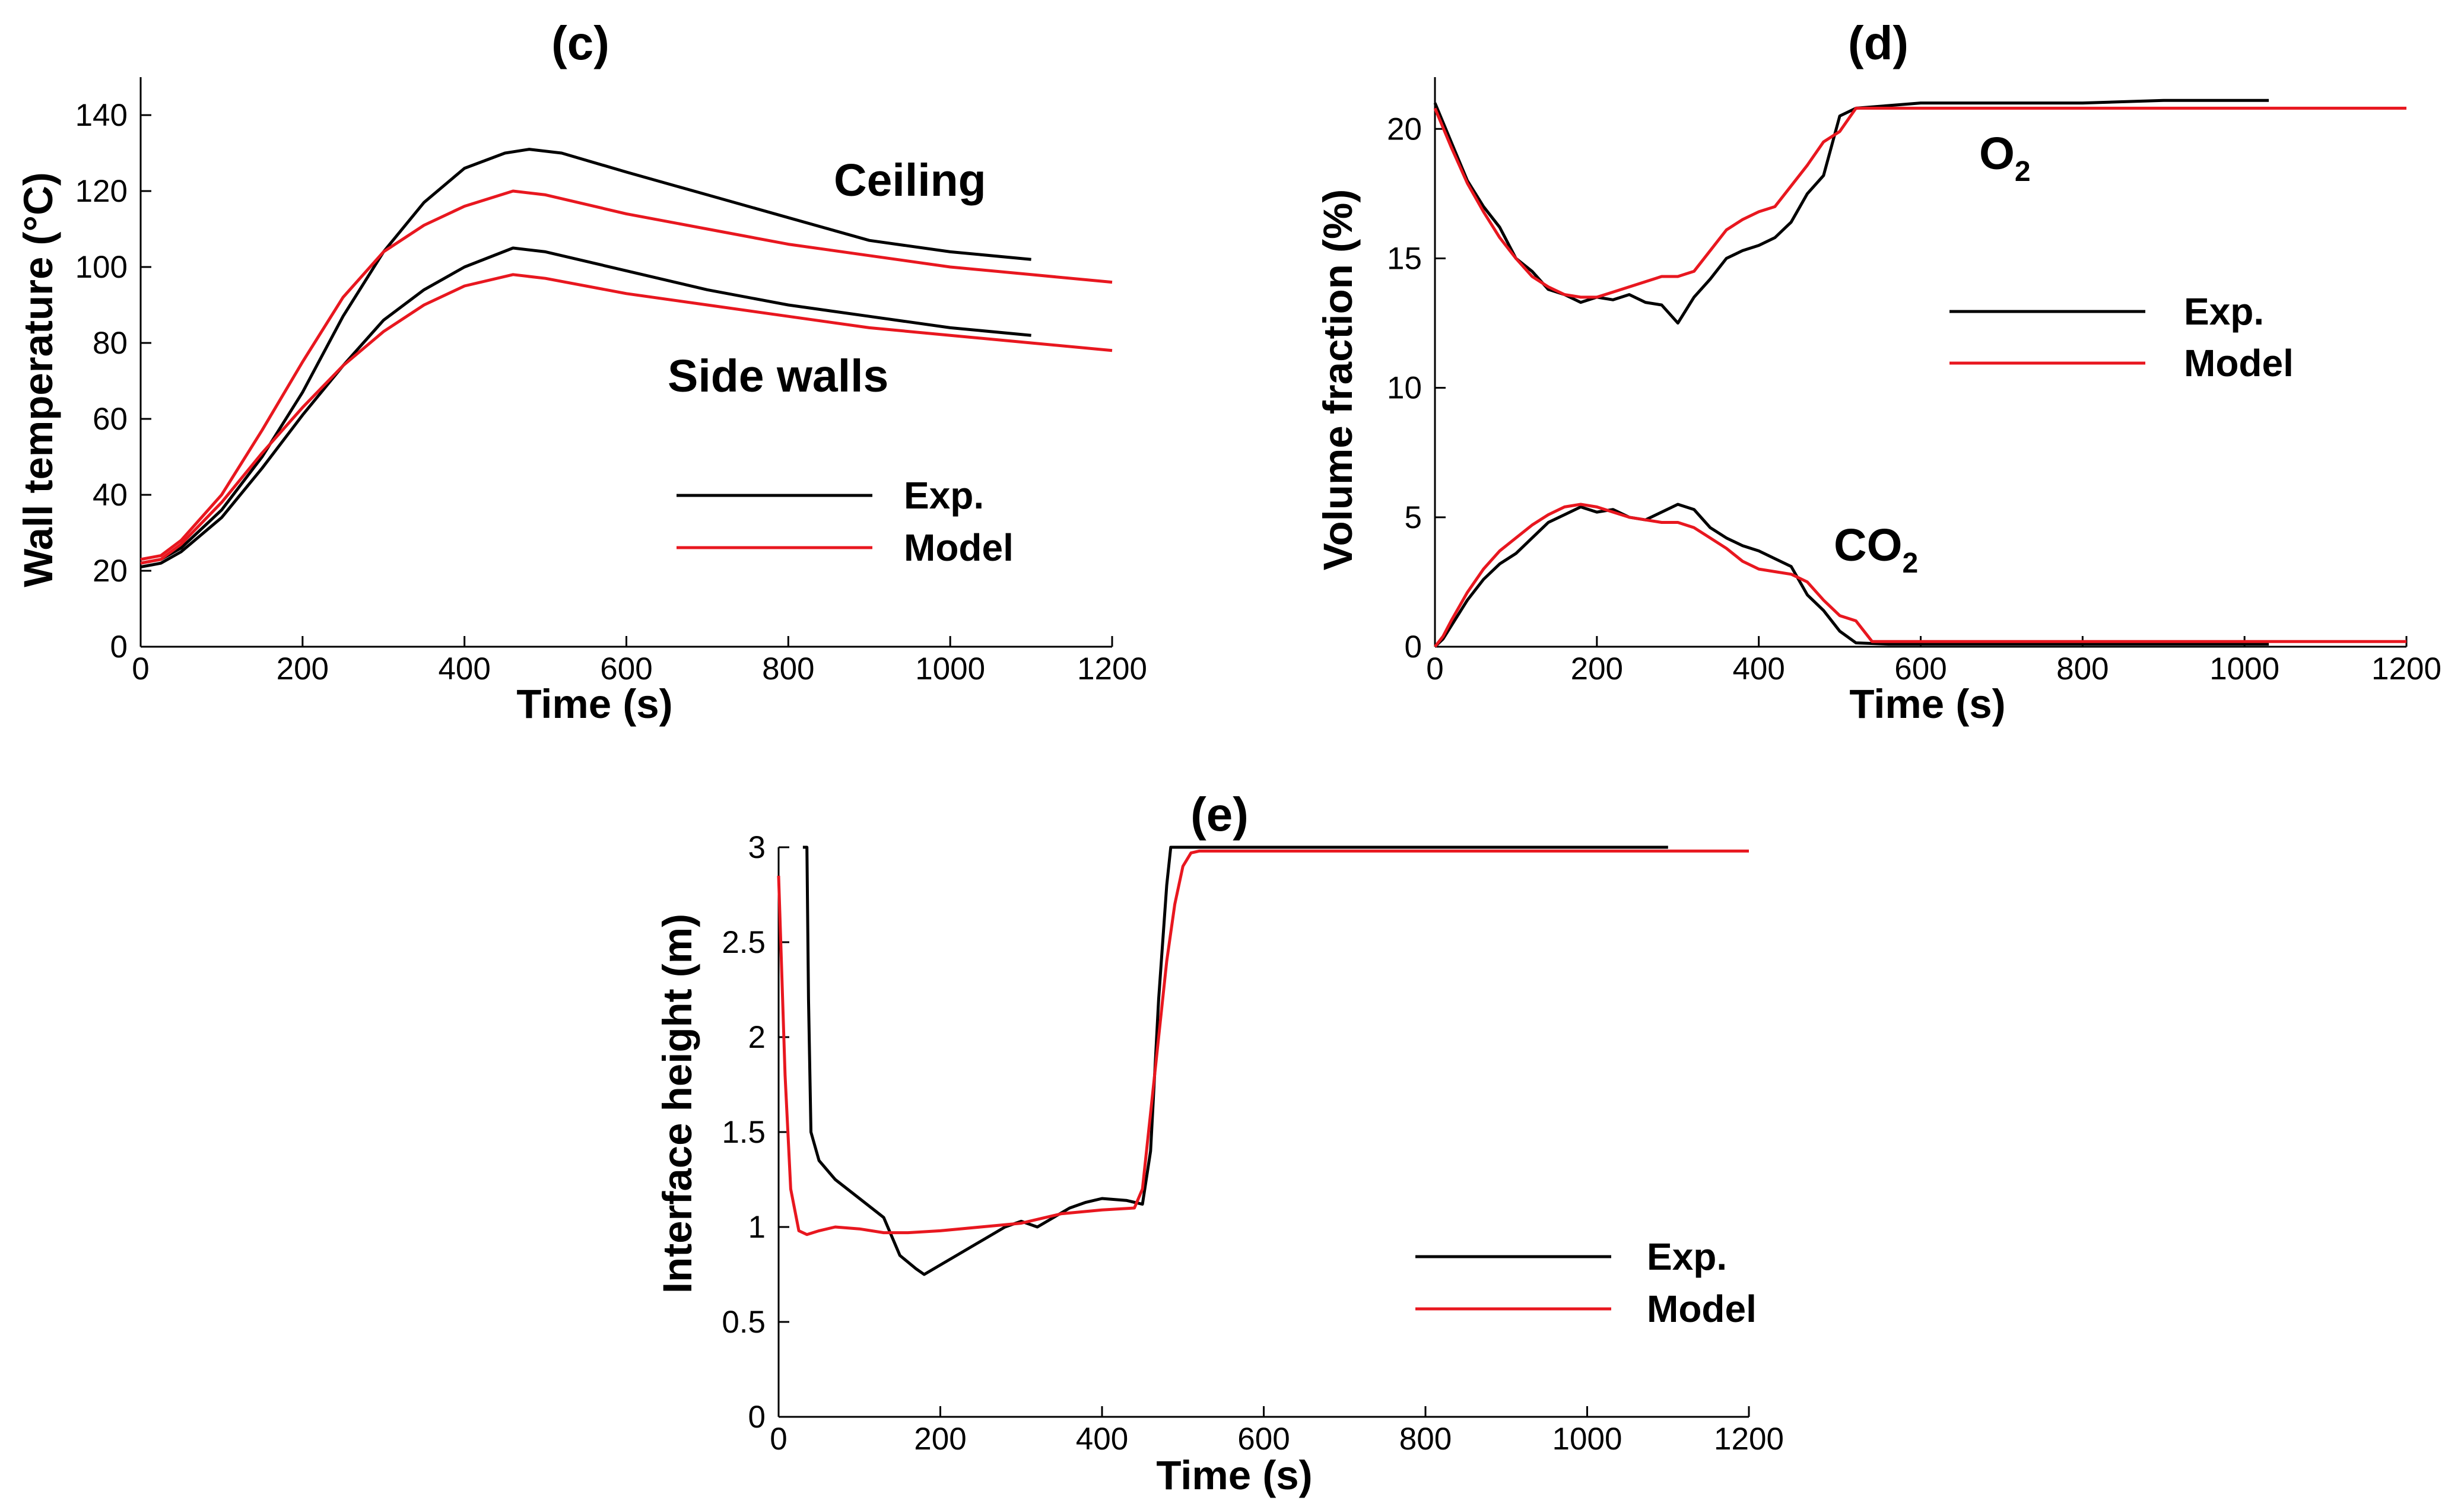 This screenshot has width=2464, height=1510. Describe the element at coordinates (1920, 668) in the screenshot. I see `panel-d-x-tick-label: 600` at that location.